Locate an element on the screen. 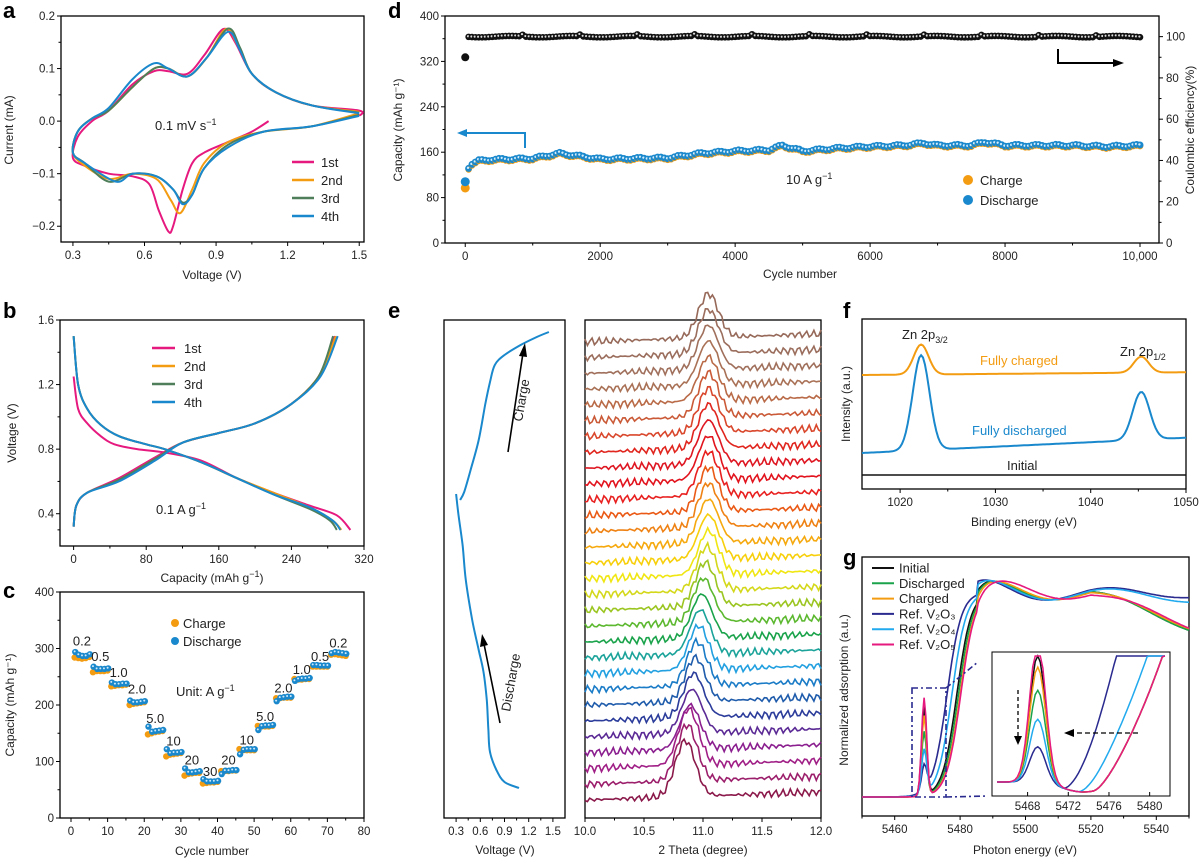 This screenshot has height=859, width=1200. panel-d-legend-discharge-marker is located at coordinates (968, 200).